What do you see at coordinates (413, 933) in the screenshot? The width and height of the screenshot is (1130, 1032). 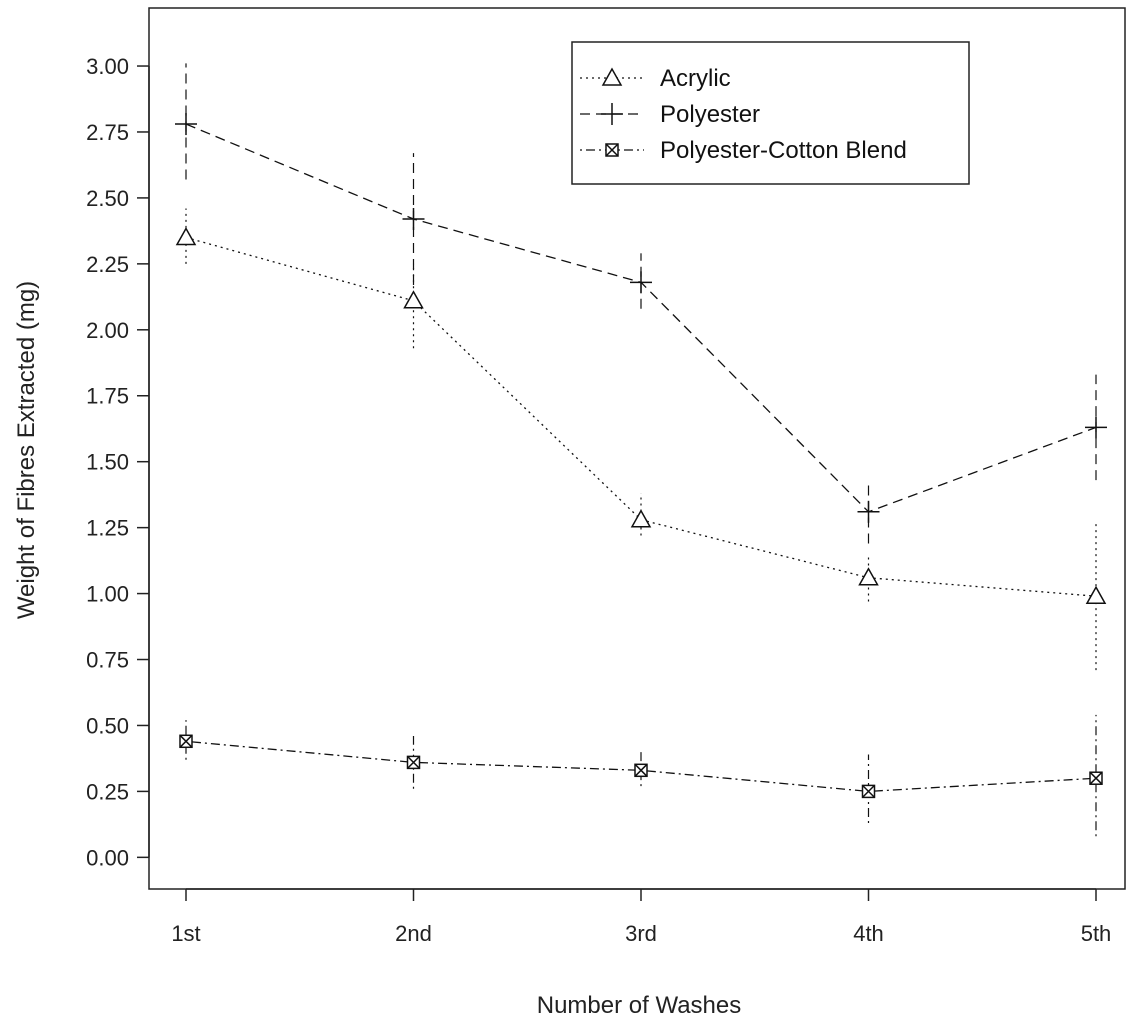 I see `x-tick-label: 2nd` at bounding box center [413, 933].